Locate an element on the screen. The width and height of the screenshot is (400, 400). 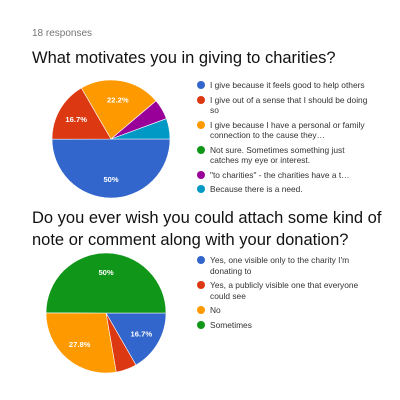
motivations-slice-label: 50% is located at coordinates (110, 179).